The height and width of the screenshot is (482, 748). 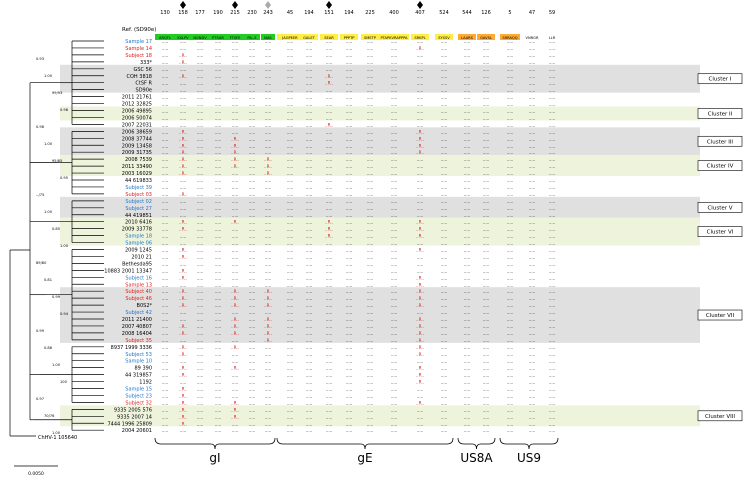 I want to click on cluster-label-box, so click(x=720, y=113).